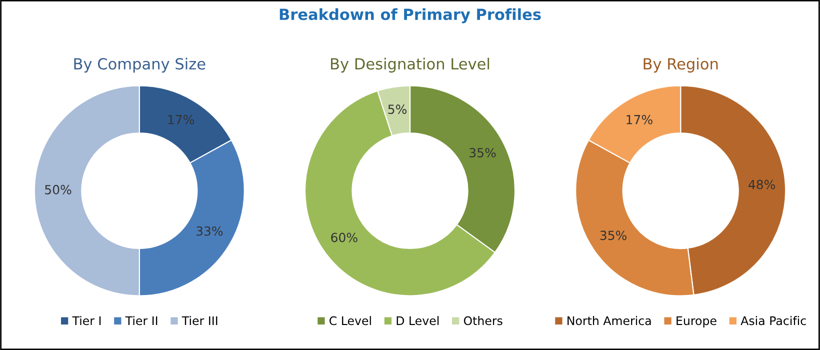  What do you see at coordinates (397, 109) in the screenshot?
I see `data-label: 5%` at bounding box center [397, 109].